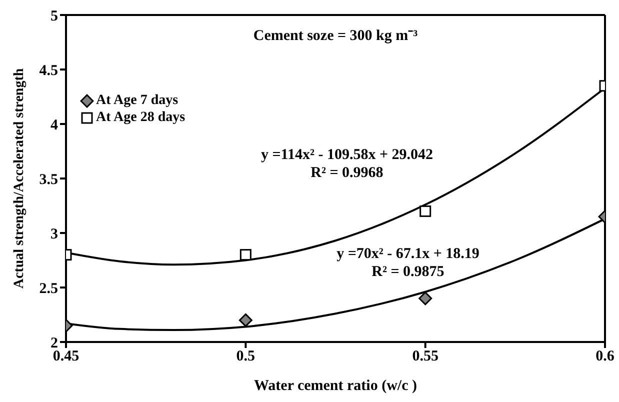 Image resolution: width=619 pixels, height=402 pixels. What do you see at coordinates (137, 100) in the screenshot?
I see `legend-label: At Age 7 days` at bounding box center [137, 100].